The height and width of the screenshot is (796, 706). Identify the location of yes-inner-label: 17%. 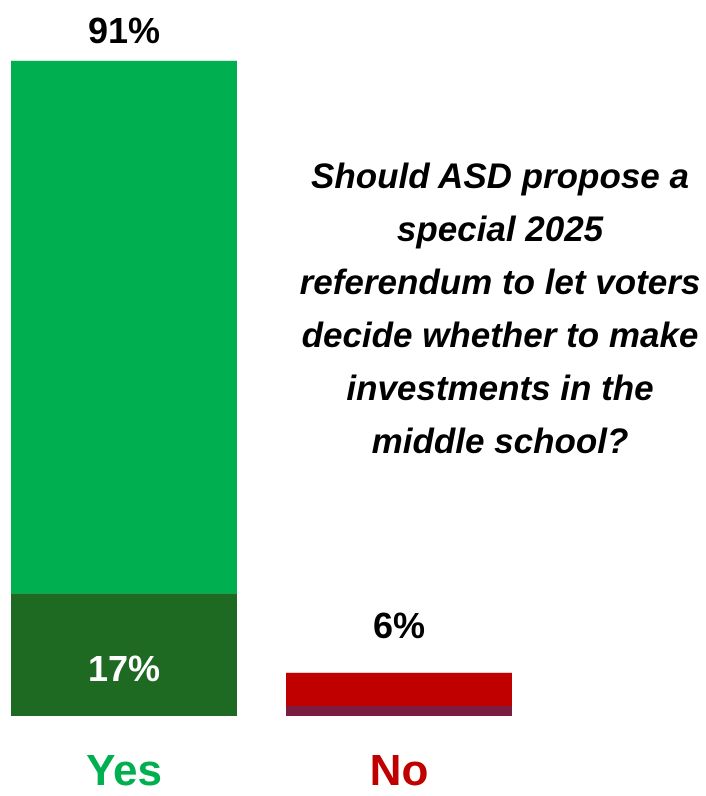
(124, 668).